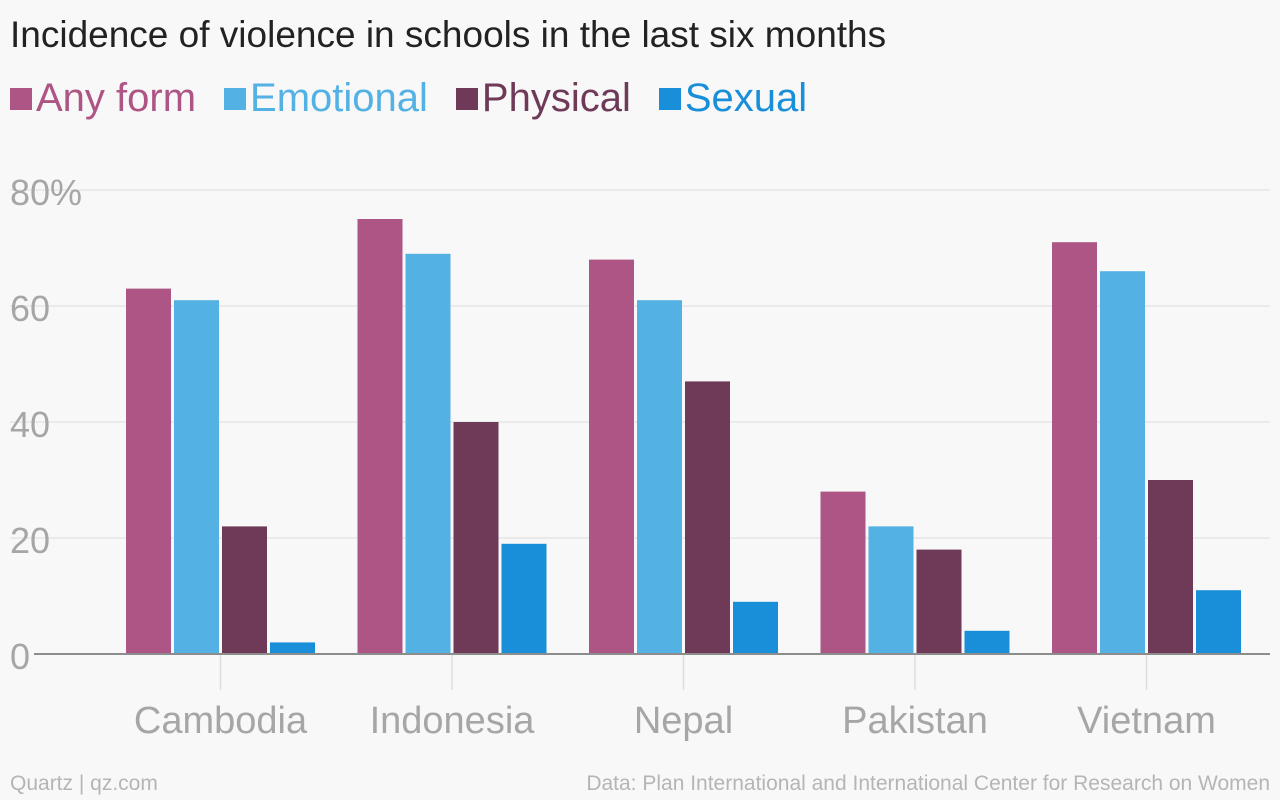  I want to click on legend-label-emotional: Emotional, so click(339, 98).